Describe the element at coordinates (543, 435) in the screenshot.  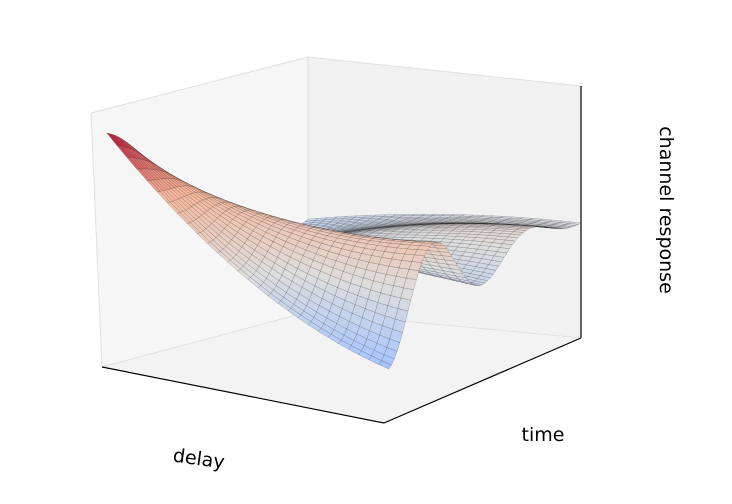
I see `ylabel: time` at that location.